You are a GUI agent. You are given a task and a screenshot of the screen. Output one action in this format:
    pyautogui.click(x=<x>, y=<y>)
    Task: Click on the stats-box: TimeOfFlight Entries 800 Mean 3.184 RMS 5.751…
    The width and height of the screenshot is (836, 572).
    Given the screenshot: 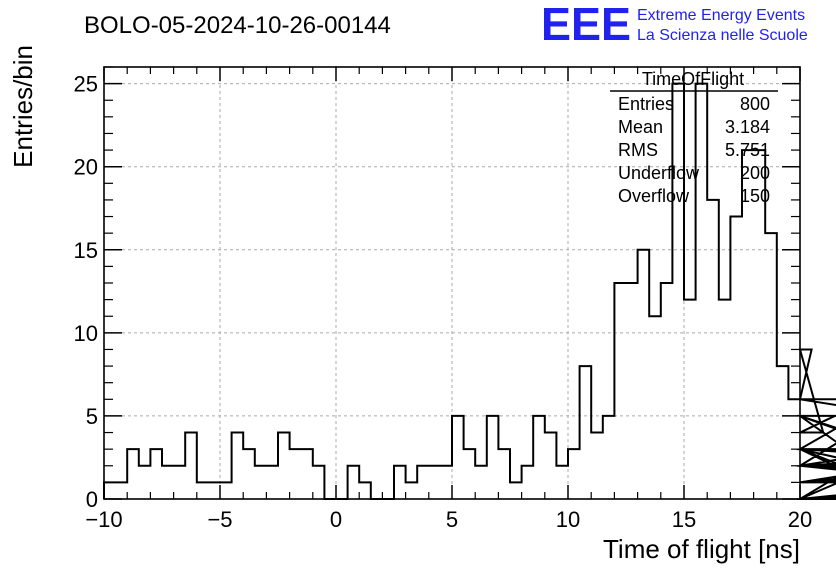 What is the action you would take?
    pyautogui.click(x=694, y=137)
    